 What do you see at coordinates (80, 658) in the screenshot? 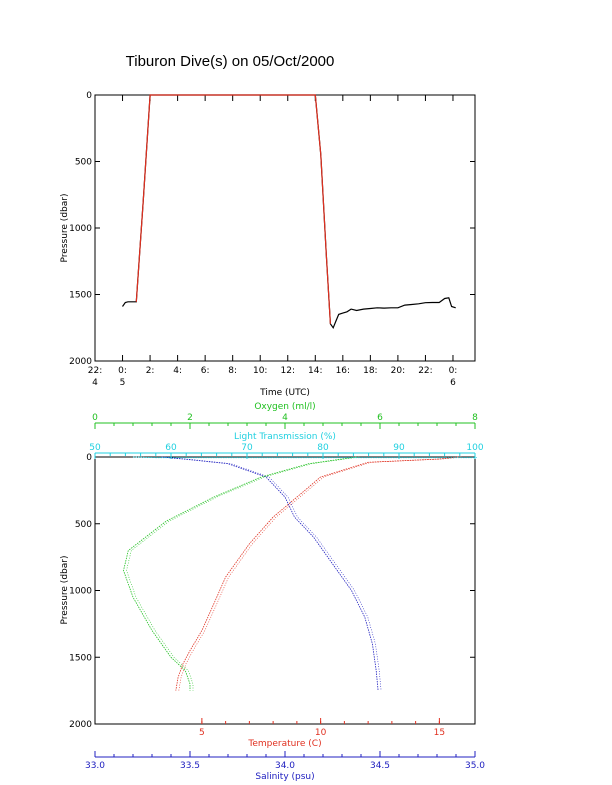
I see `profile-y-tick-label: 1500` at bounding box center [80, 658].